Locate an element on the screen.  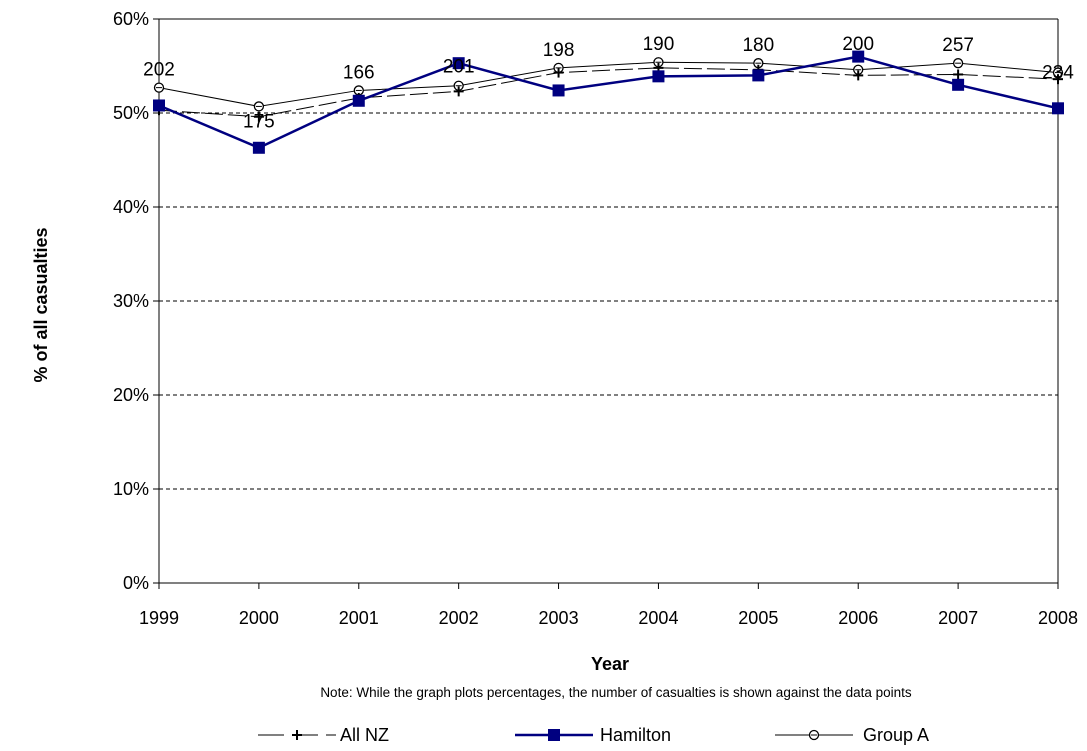
data-label: 202 is located at coordinates (159, 70).